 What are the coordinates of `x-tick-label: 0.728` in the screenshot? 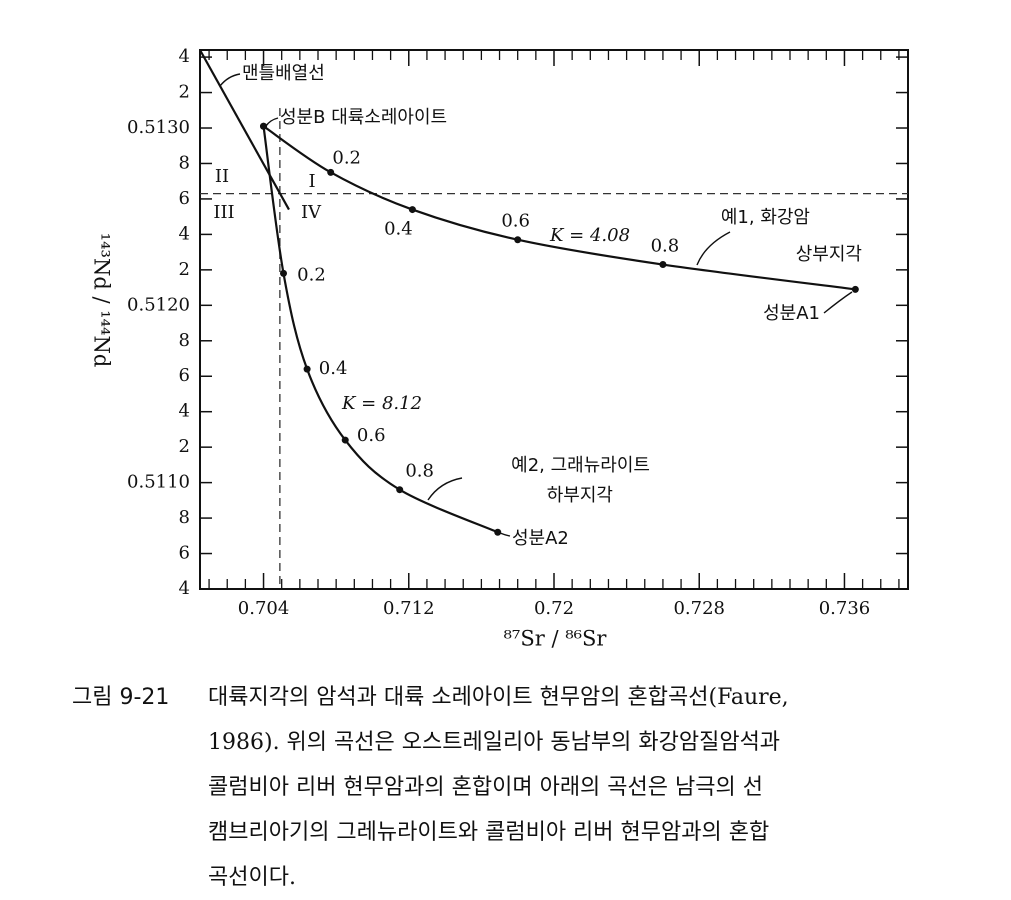 It's located at (699, 608).